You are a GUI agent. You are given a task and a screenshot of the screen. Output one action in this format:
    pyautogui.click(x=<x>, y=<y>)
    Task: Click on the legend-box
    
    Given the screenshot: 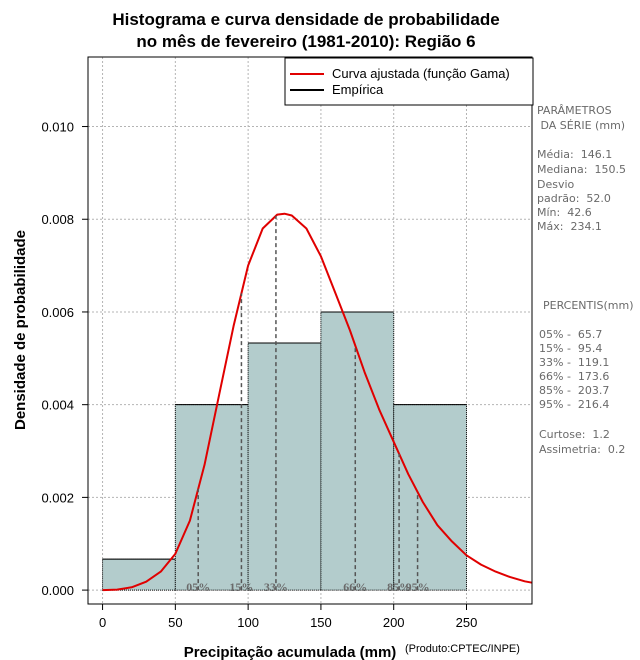 What is the action you would take?
    pyautogui.click(x=409, y=81)
    